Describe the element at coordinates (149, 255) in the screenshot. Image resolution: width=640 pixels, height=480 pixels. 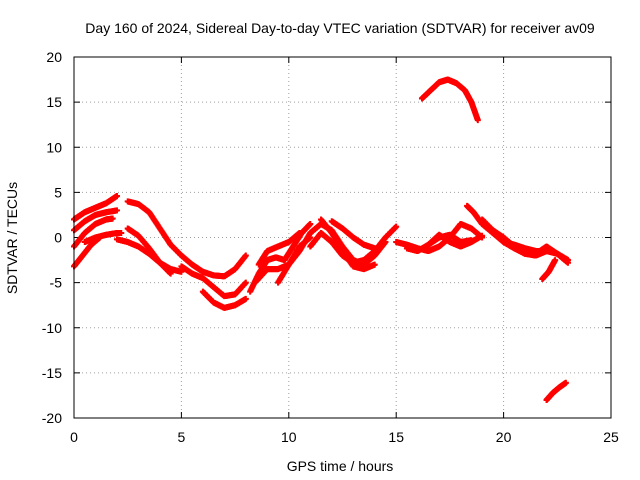
I see `series-track-h` at that location.